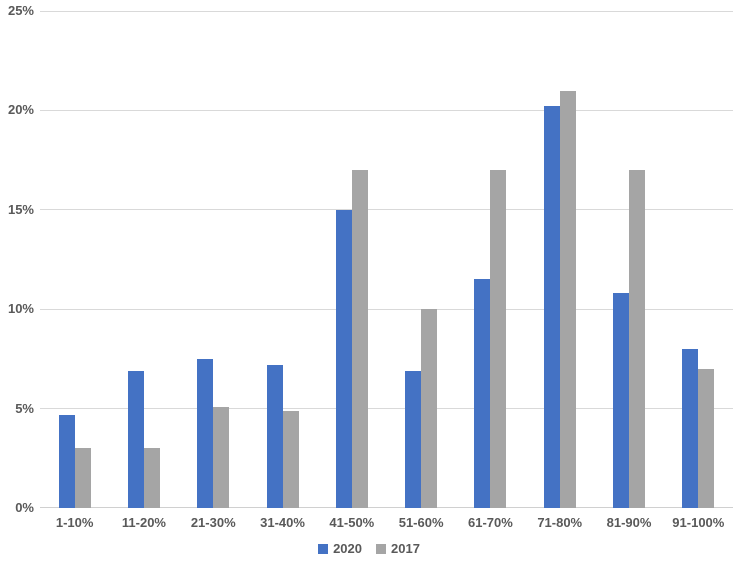 The image size is (738, 563). What do you see at coordinates (143, 522) in the screenshot?
I see `x-category-label-11-20%: 11-20%` at bounding box center [143, 522].